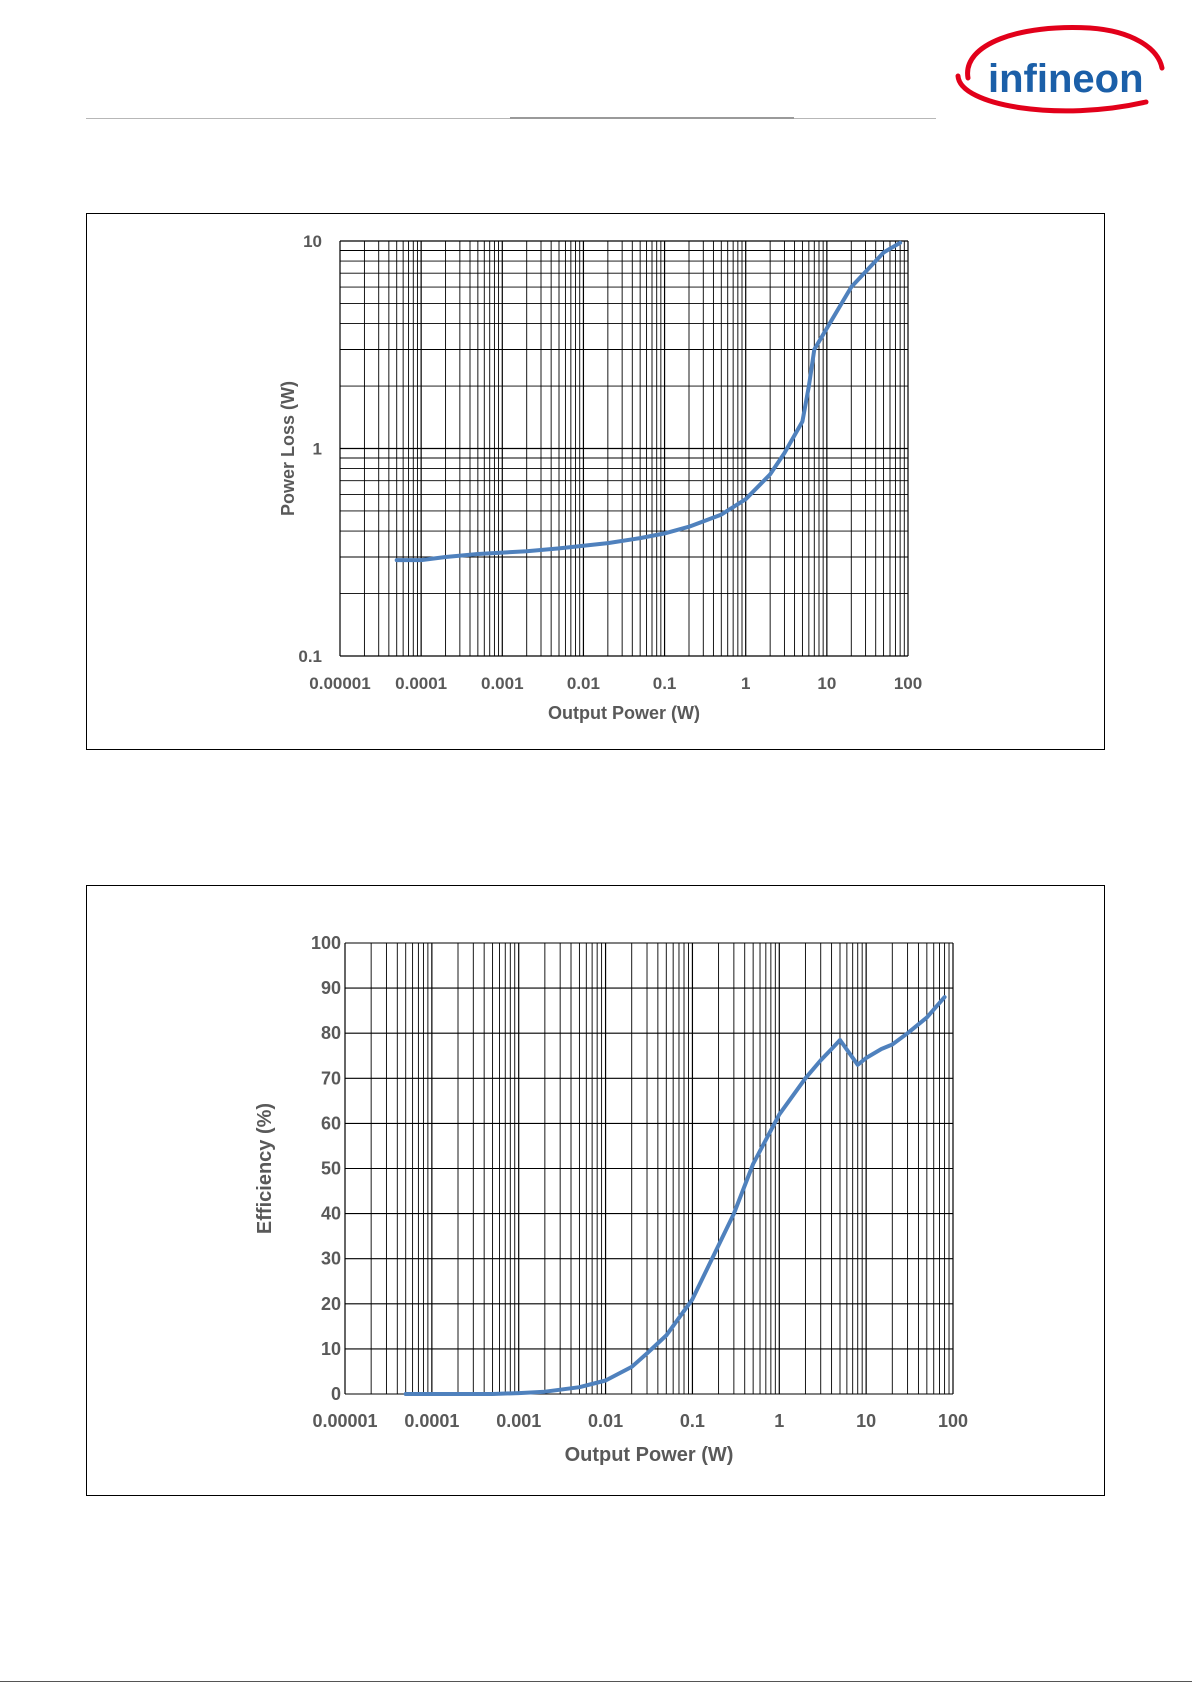  I want to click on y-tick-label: 30, so click(331, 1259).